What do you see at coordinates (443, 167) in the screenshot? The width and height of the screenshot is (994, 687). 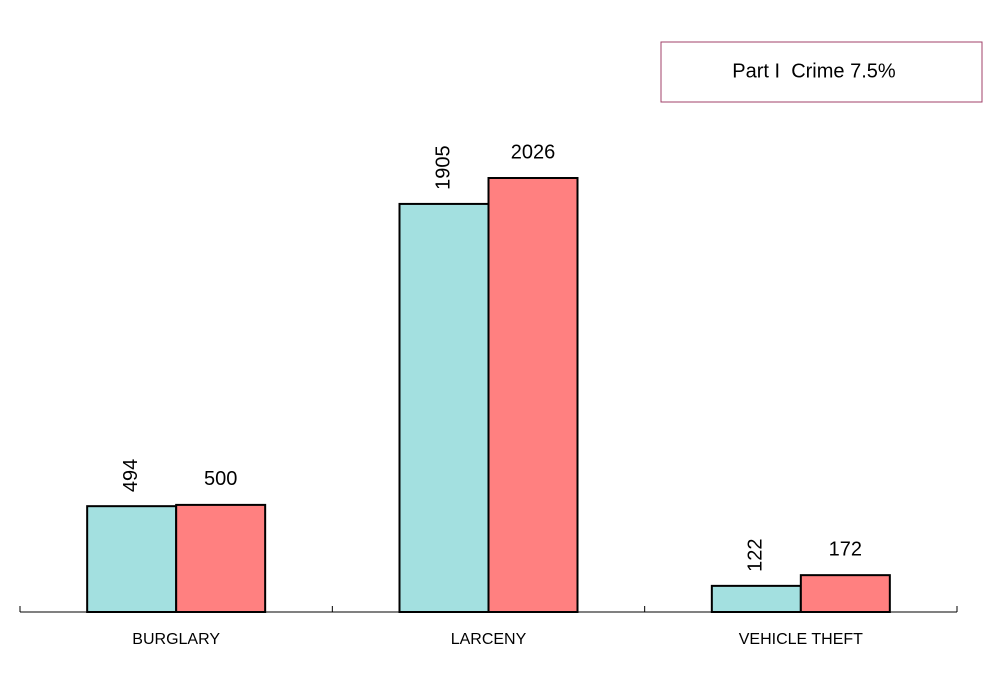 I see `value-label: 1905` at bounding box center [443, 167].